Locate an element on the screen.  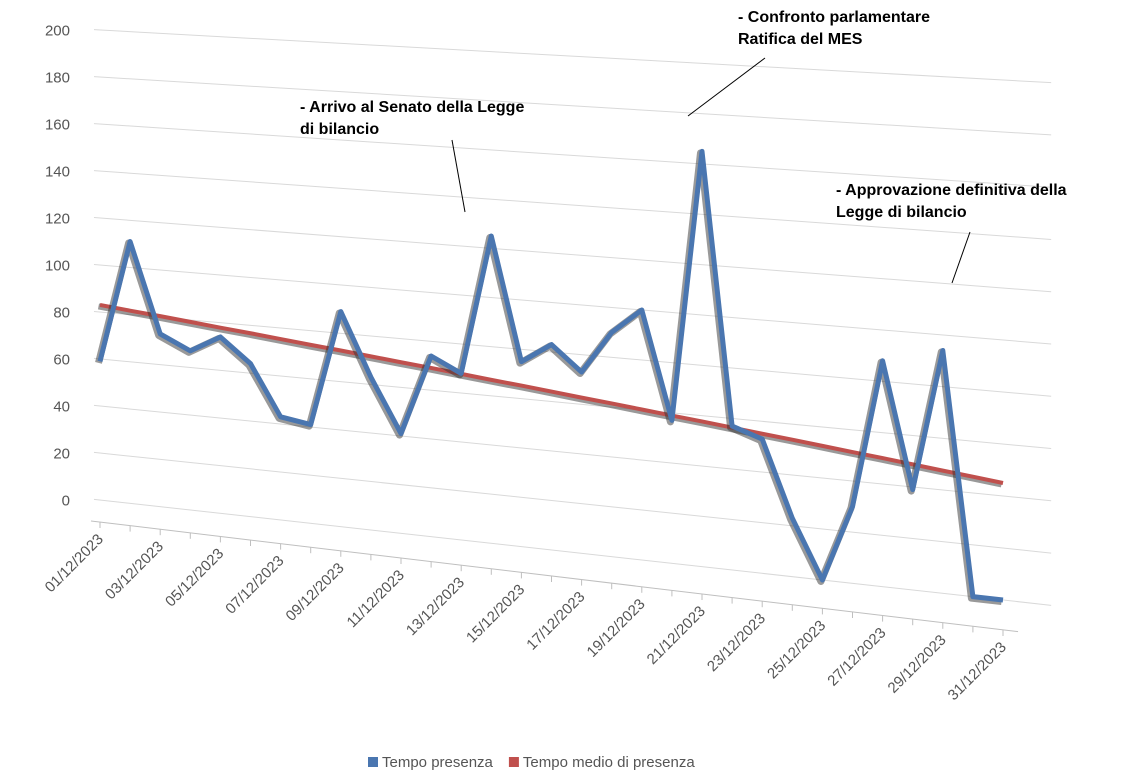
x-tick-label: 19/12/2023 is located at coordinates (616, 628).